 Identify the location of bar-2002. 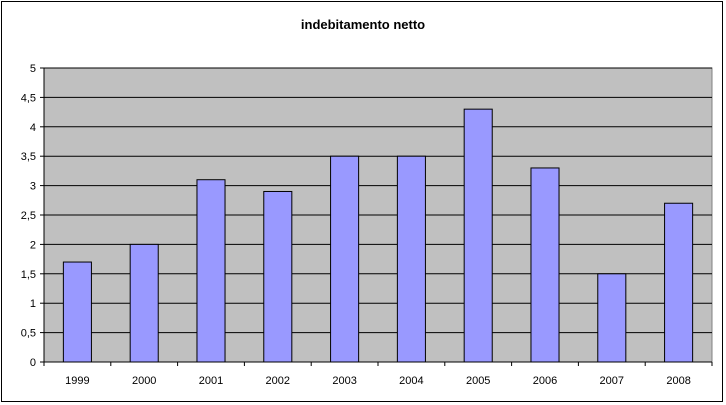
(278, 276).